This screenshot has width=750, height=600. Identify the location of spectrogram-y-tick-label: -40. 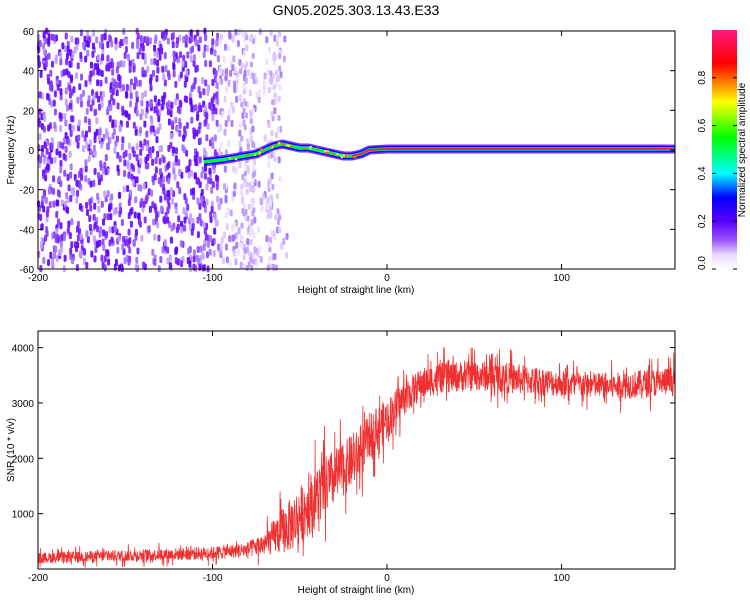
(27, 230).